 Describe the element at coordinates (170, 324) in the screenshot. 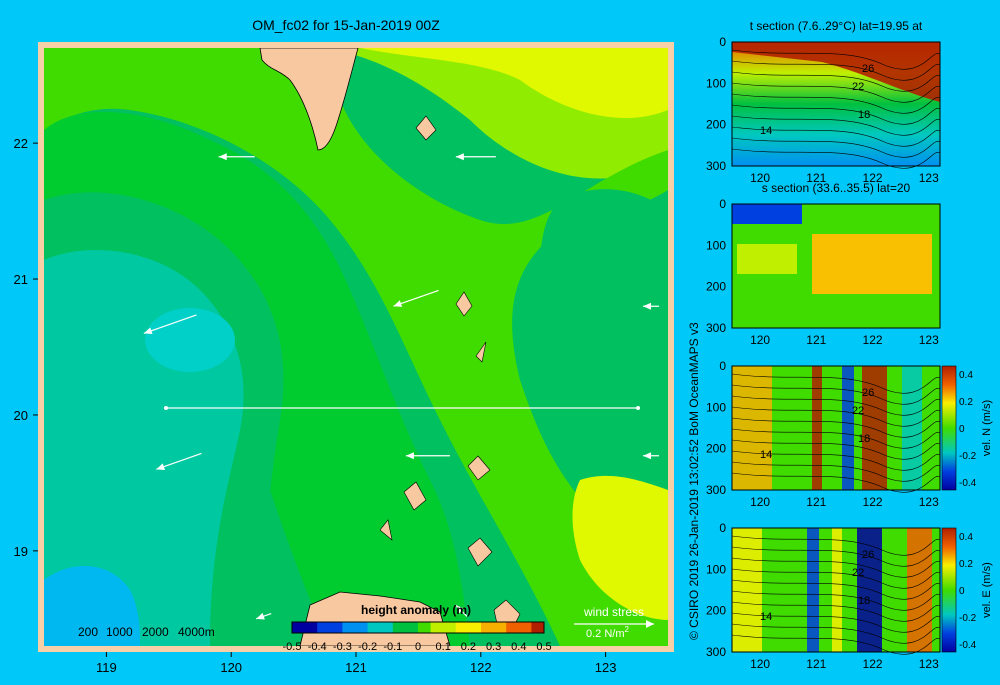

I see `wind-vector` at that location.